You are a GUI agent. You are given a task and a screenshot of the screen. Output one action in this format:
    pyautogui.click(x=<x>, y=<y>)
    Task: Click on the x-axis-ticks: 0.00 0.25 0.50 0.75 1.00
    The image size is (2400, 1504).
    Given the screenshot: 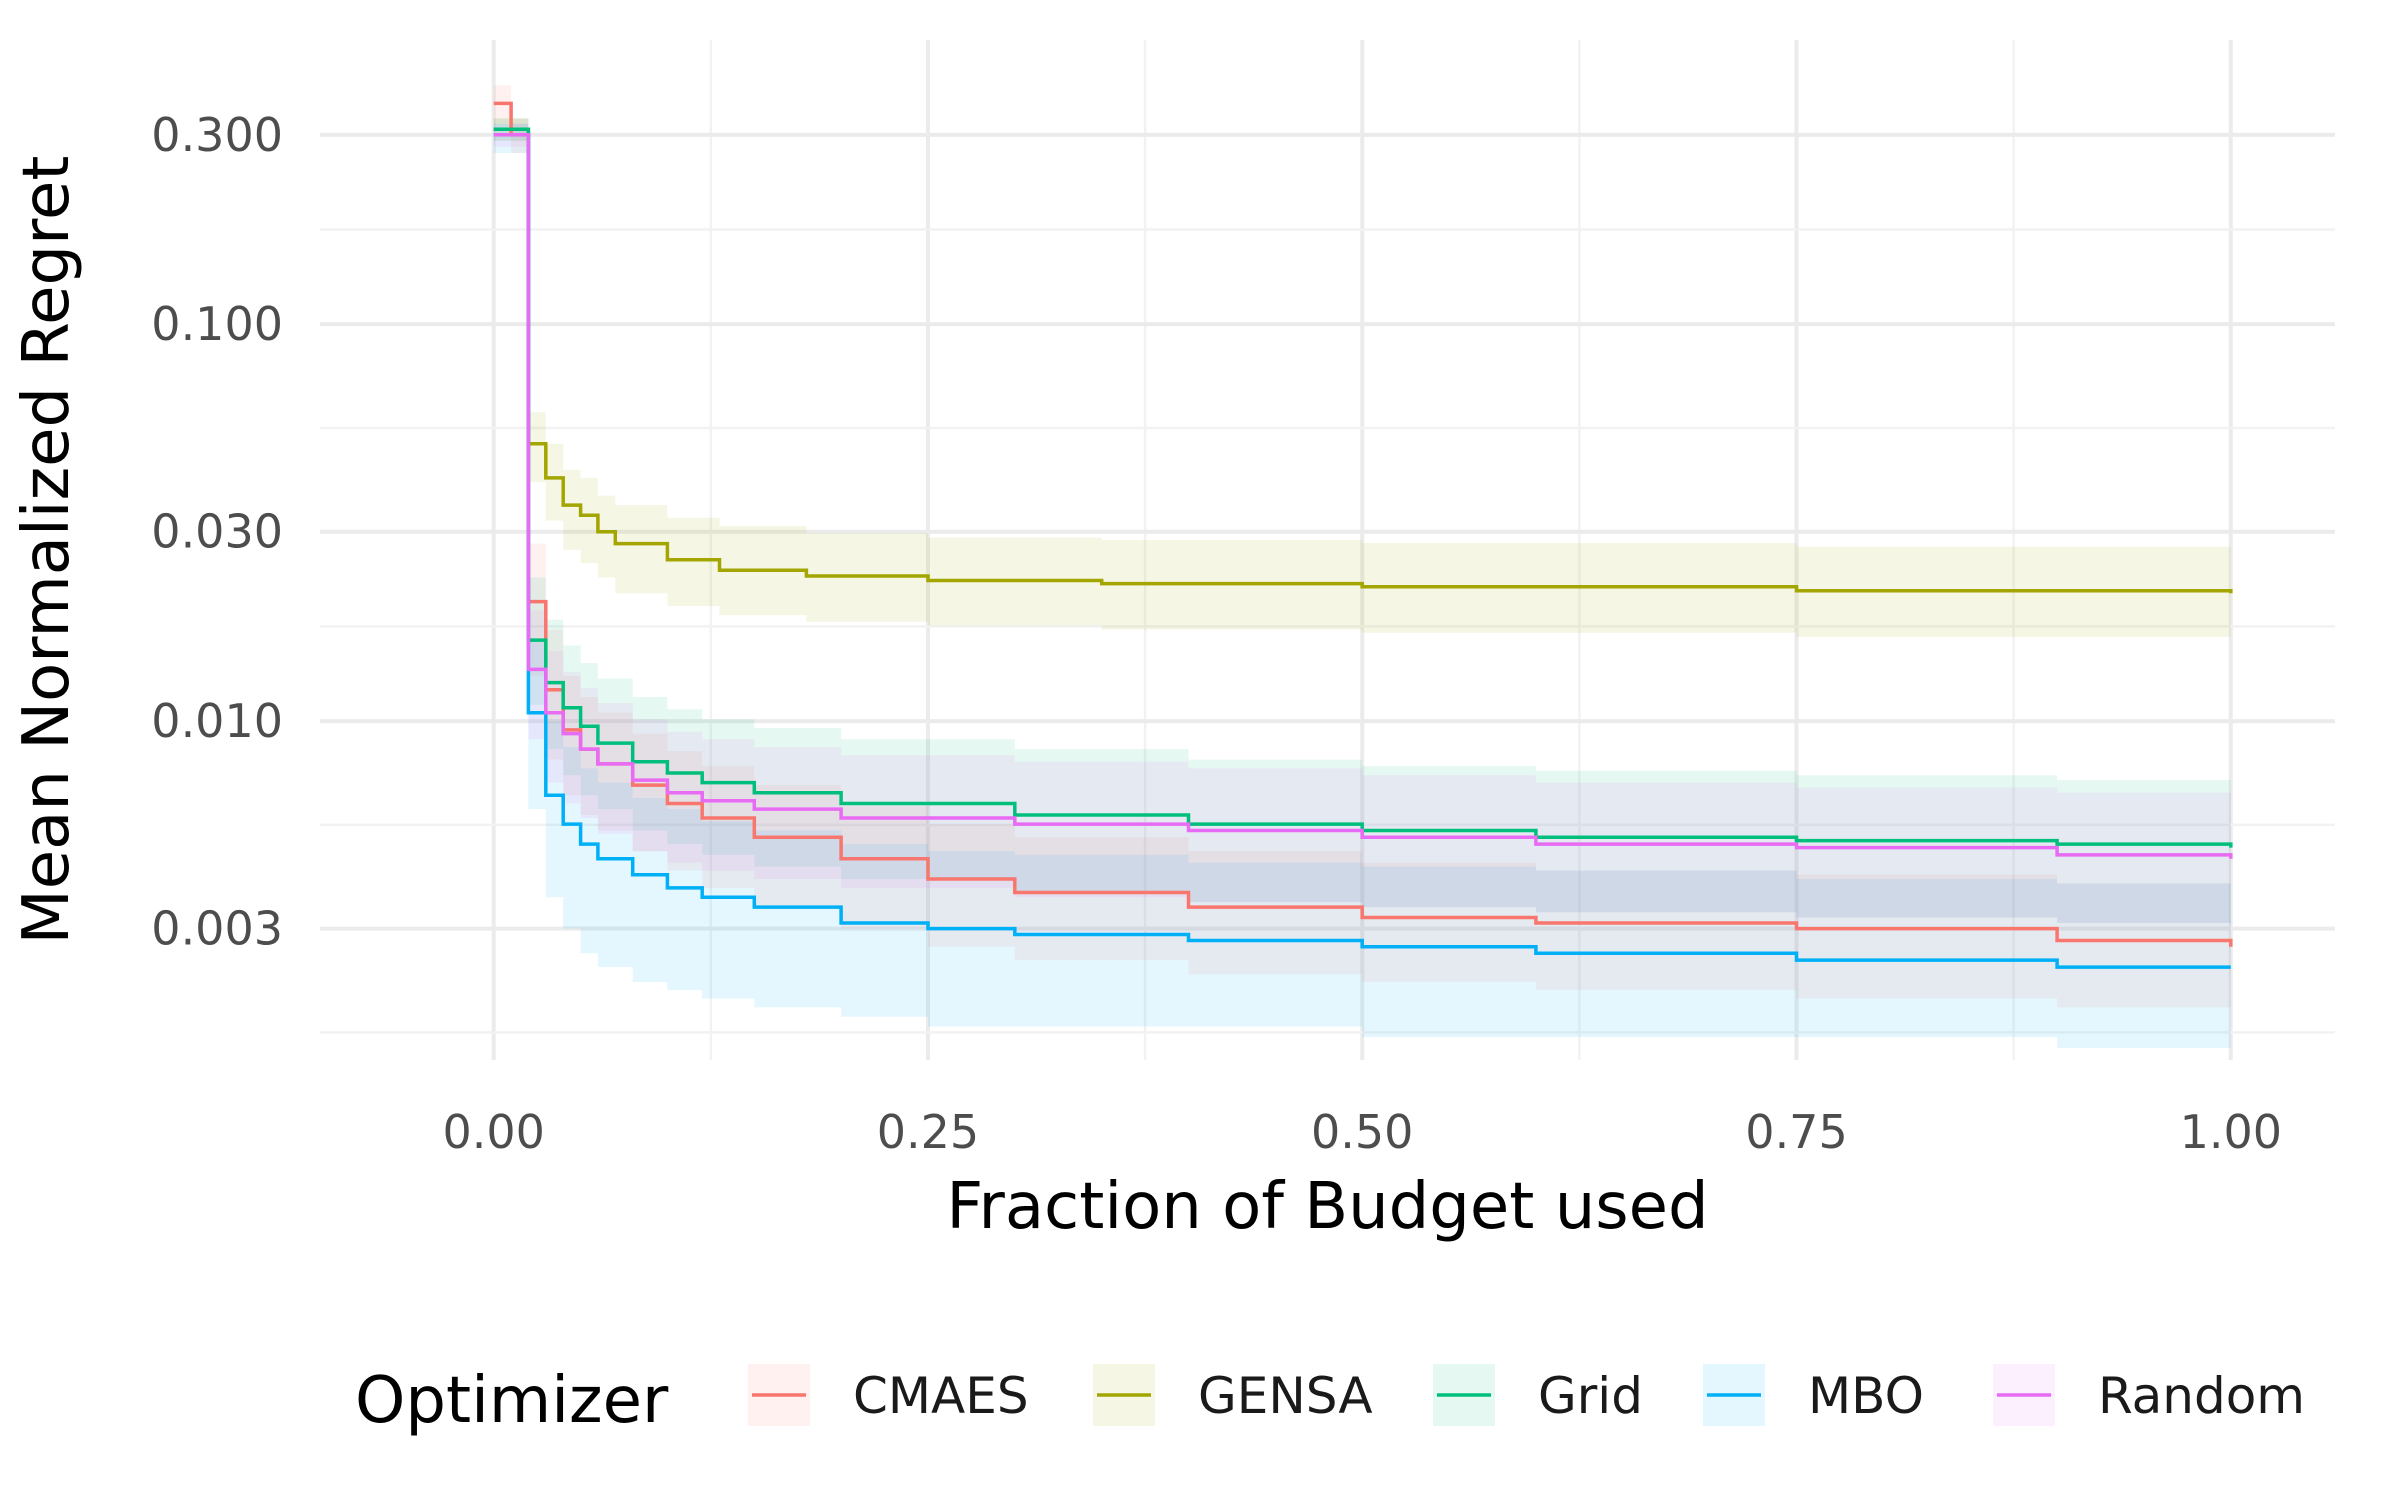 What is the action you would take?
    pyautogui.click(x=1361, y=1132)
    